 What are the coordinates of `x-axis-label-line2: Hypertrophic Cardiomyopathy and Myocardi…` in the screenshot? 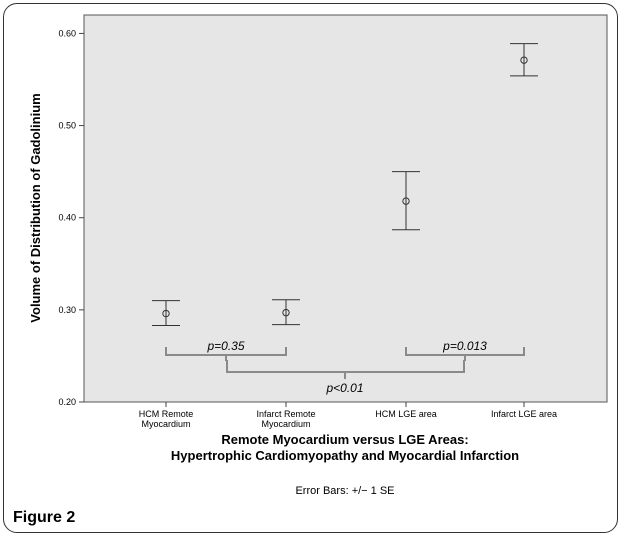 It's located at (345, 455).